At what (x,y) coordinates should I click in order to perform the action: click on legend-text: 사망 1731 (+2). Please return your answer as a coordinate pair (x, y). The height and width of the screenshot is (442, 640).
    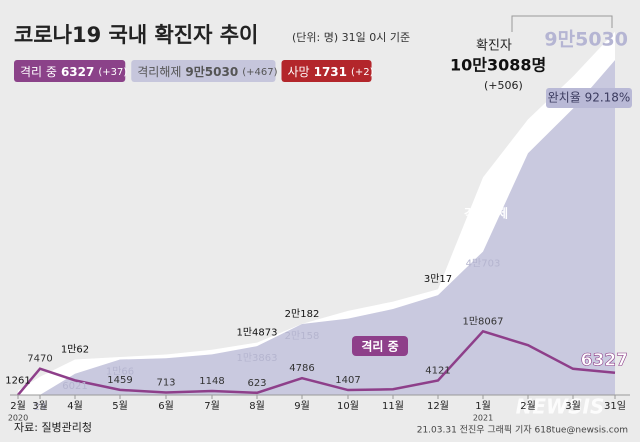
    Looking at the image, I should click on (331, 72).